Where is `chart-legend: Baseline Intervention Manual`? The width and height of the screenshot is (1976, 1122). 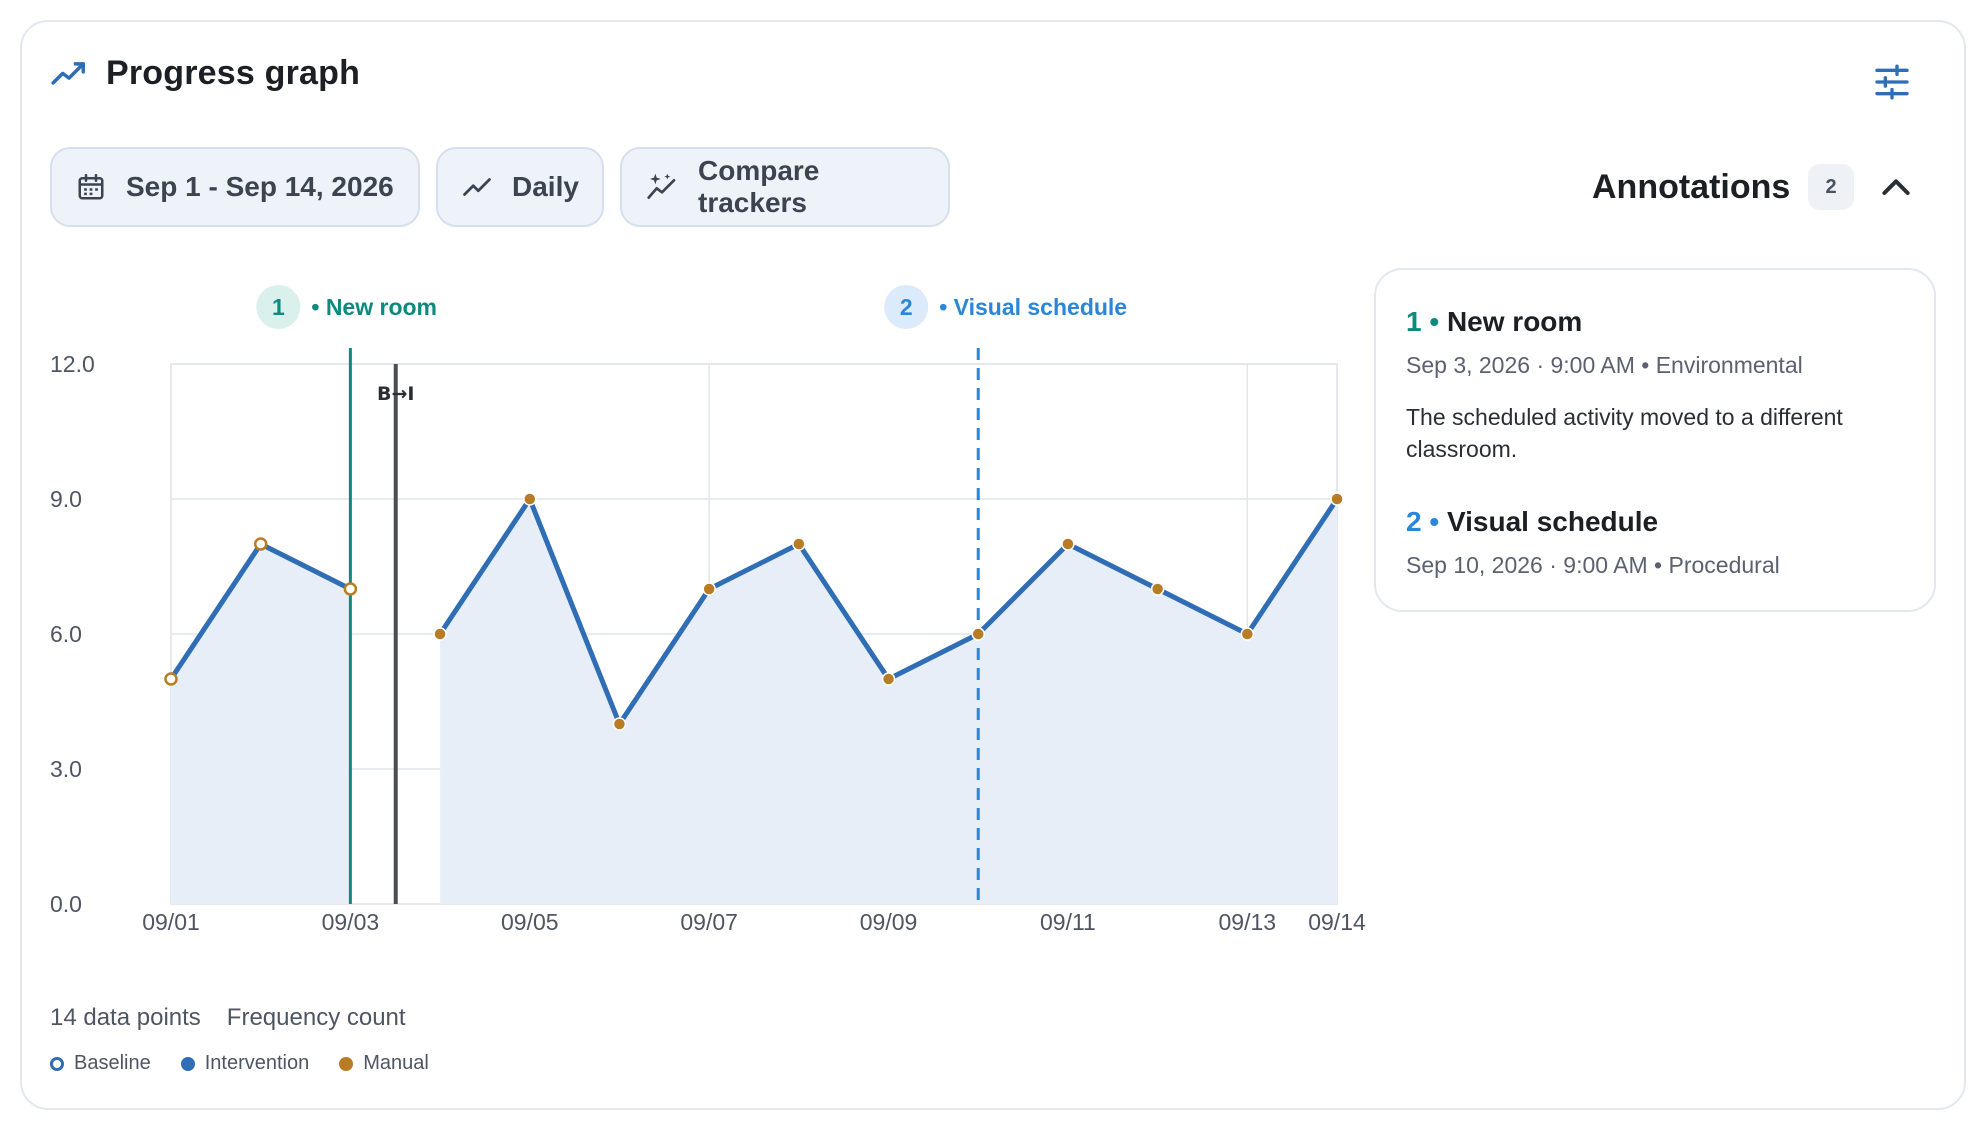
chart-legend: Baseline Intervention Manual is located at coordinates (239, 1063).